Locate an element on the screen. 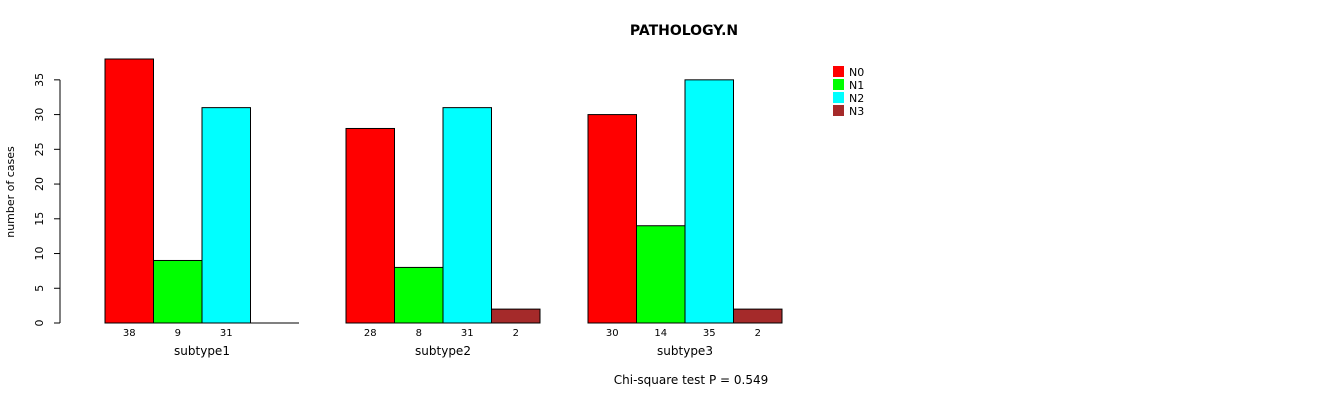 The height and width of the screenshot is (400, 1340). category-label: subtype3 is located at coordinates (685, 351).